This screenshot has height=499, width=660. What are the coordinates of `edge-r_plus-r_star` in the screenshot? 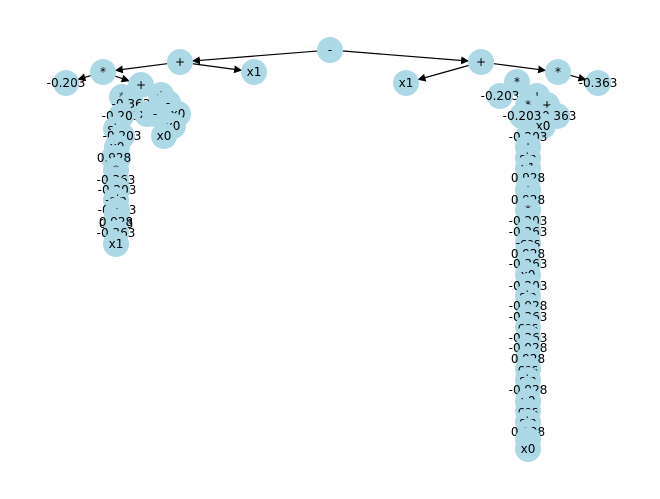 It's located at (520, 68).